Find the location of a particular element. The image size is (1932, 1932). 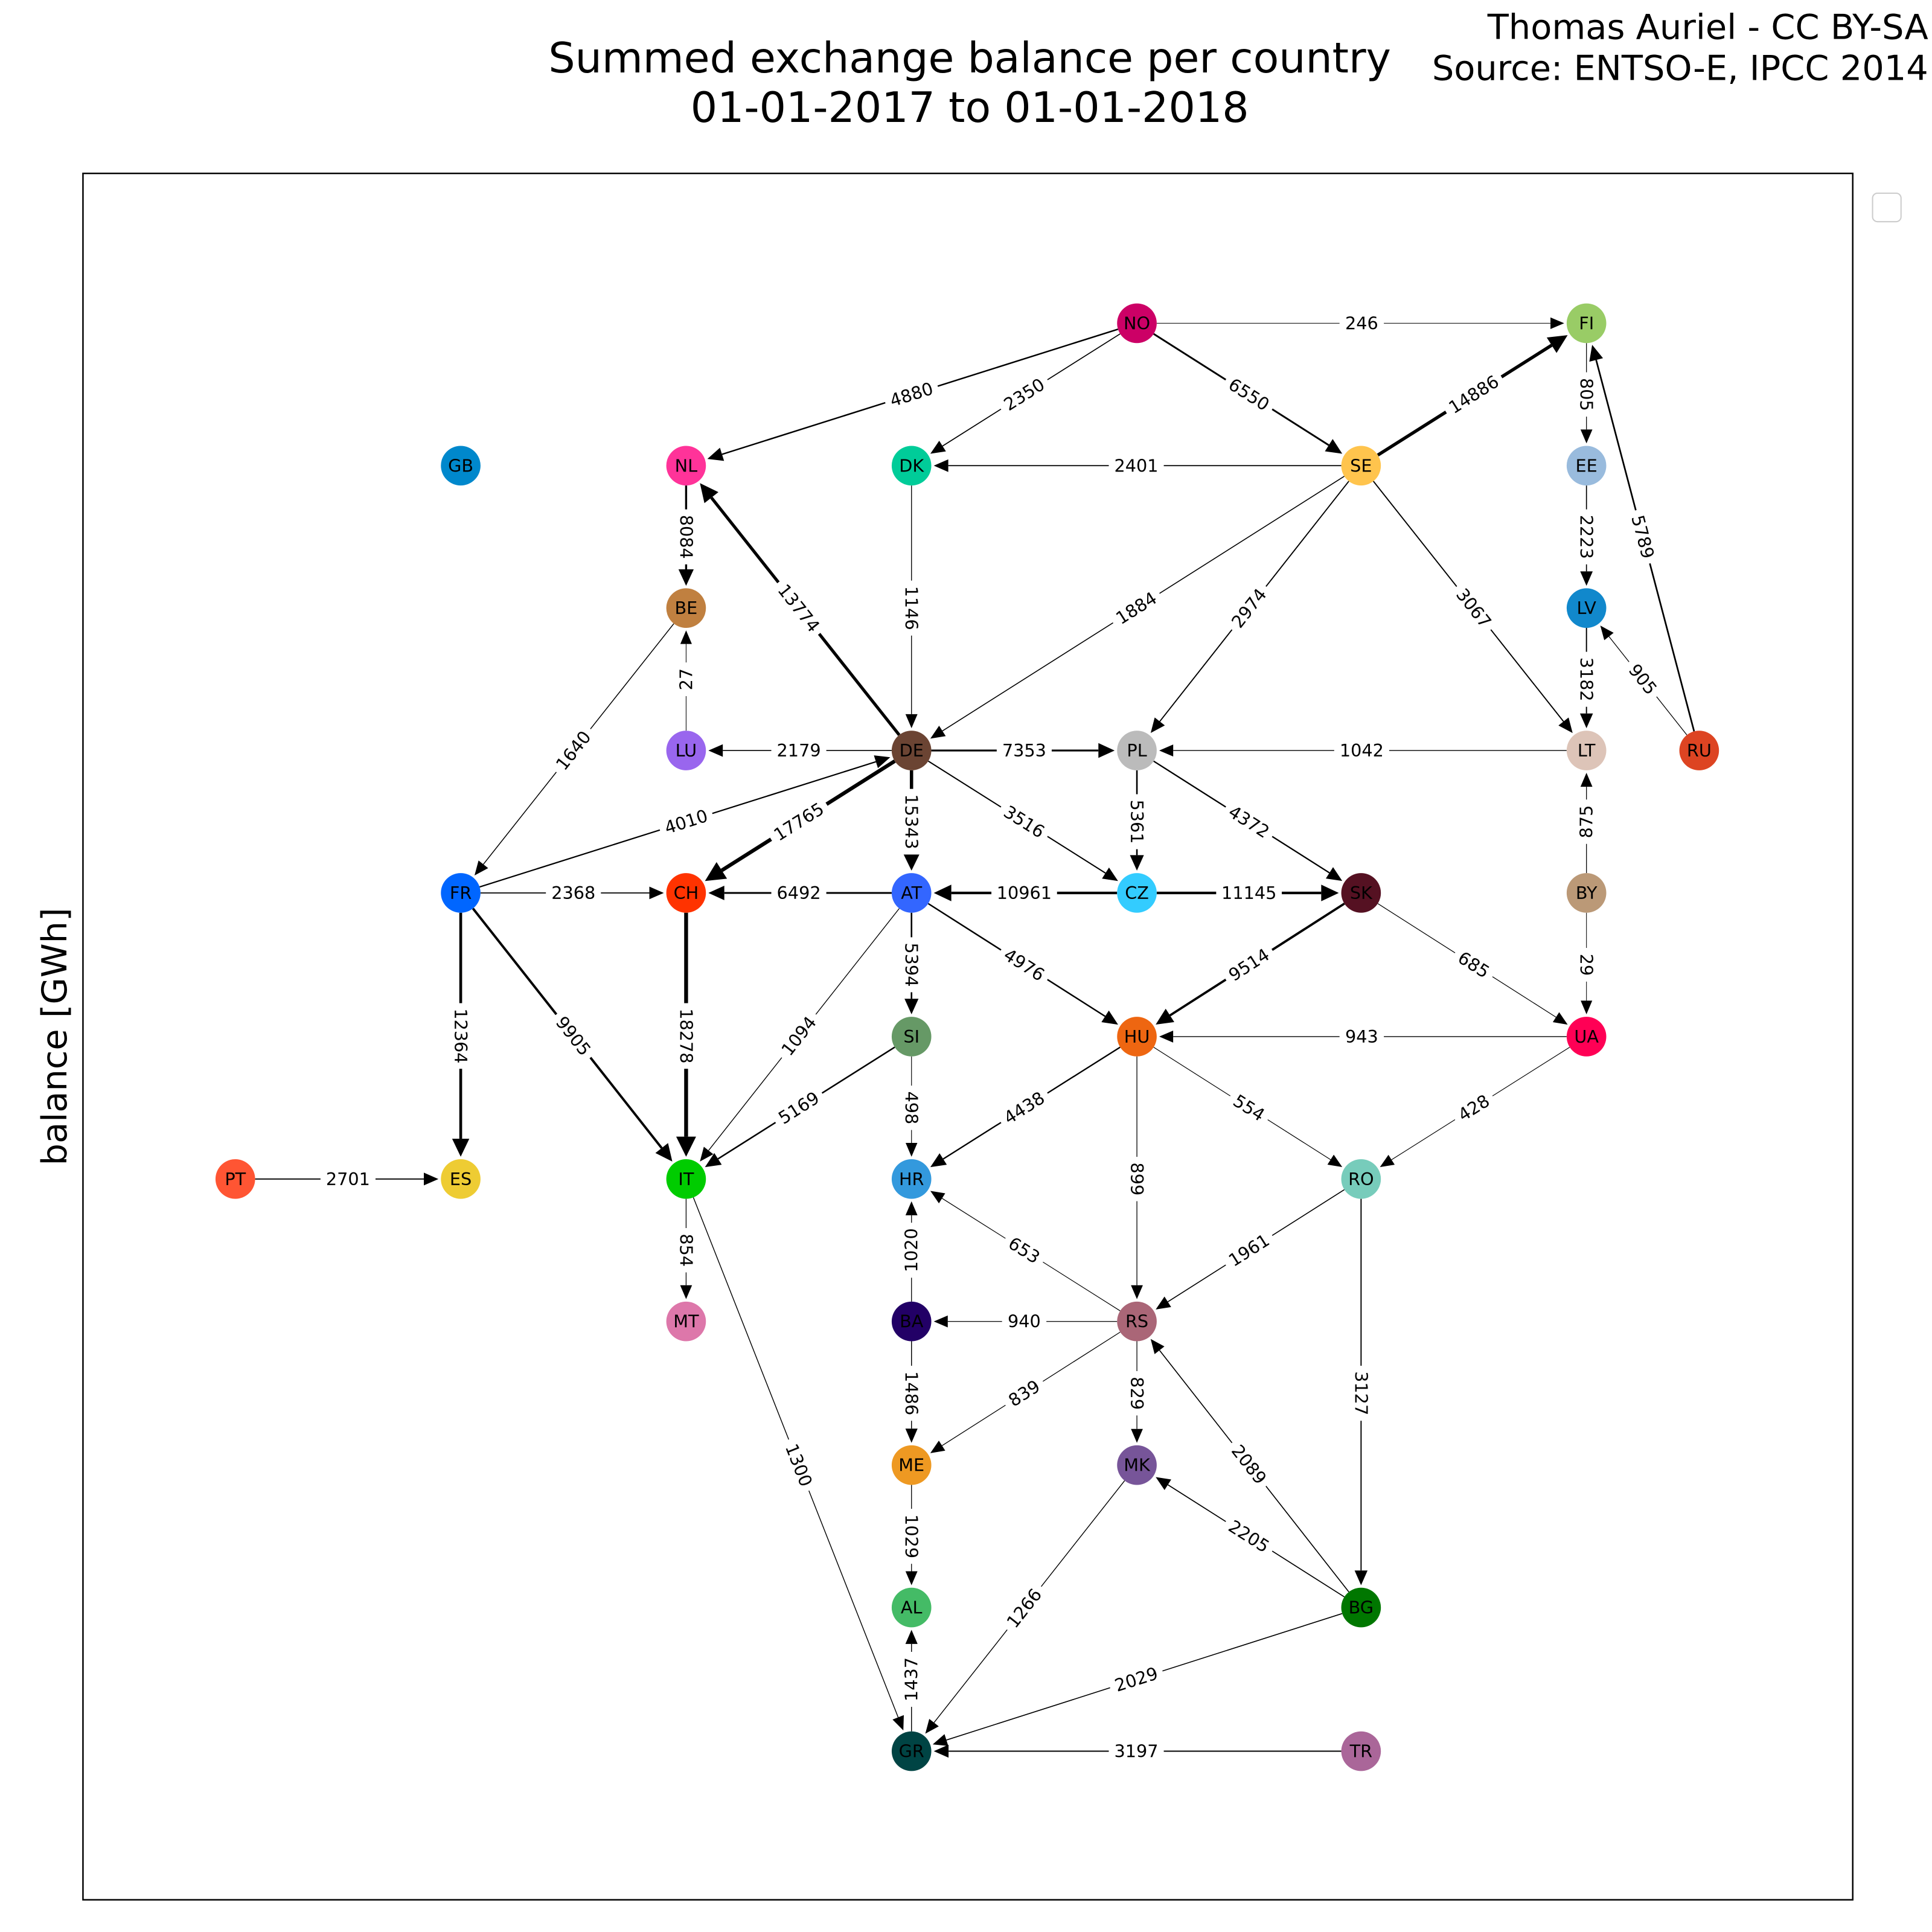

edge-label-group: 11145 is located at coordinates (1249, 893).